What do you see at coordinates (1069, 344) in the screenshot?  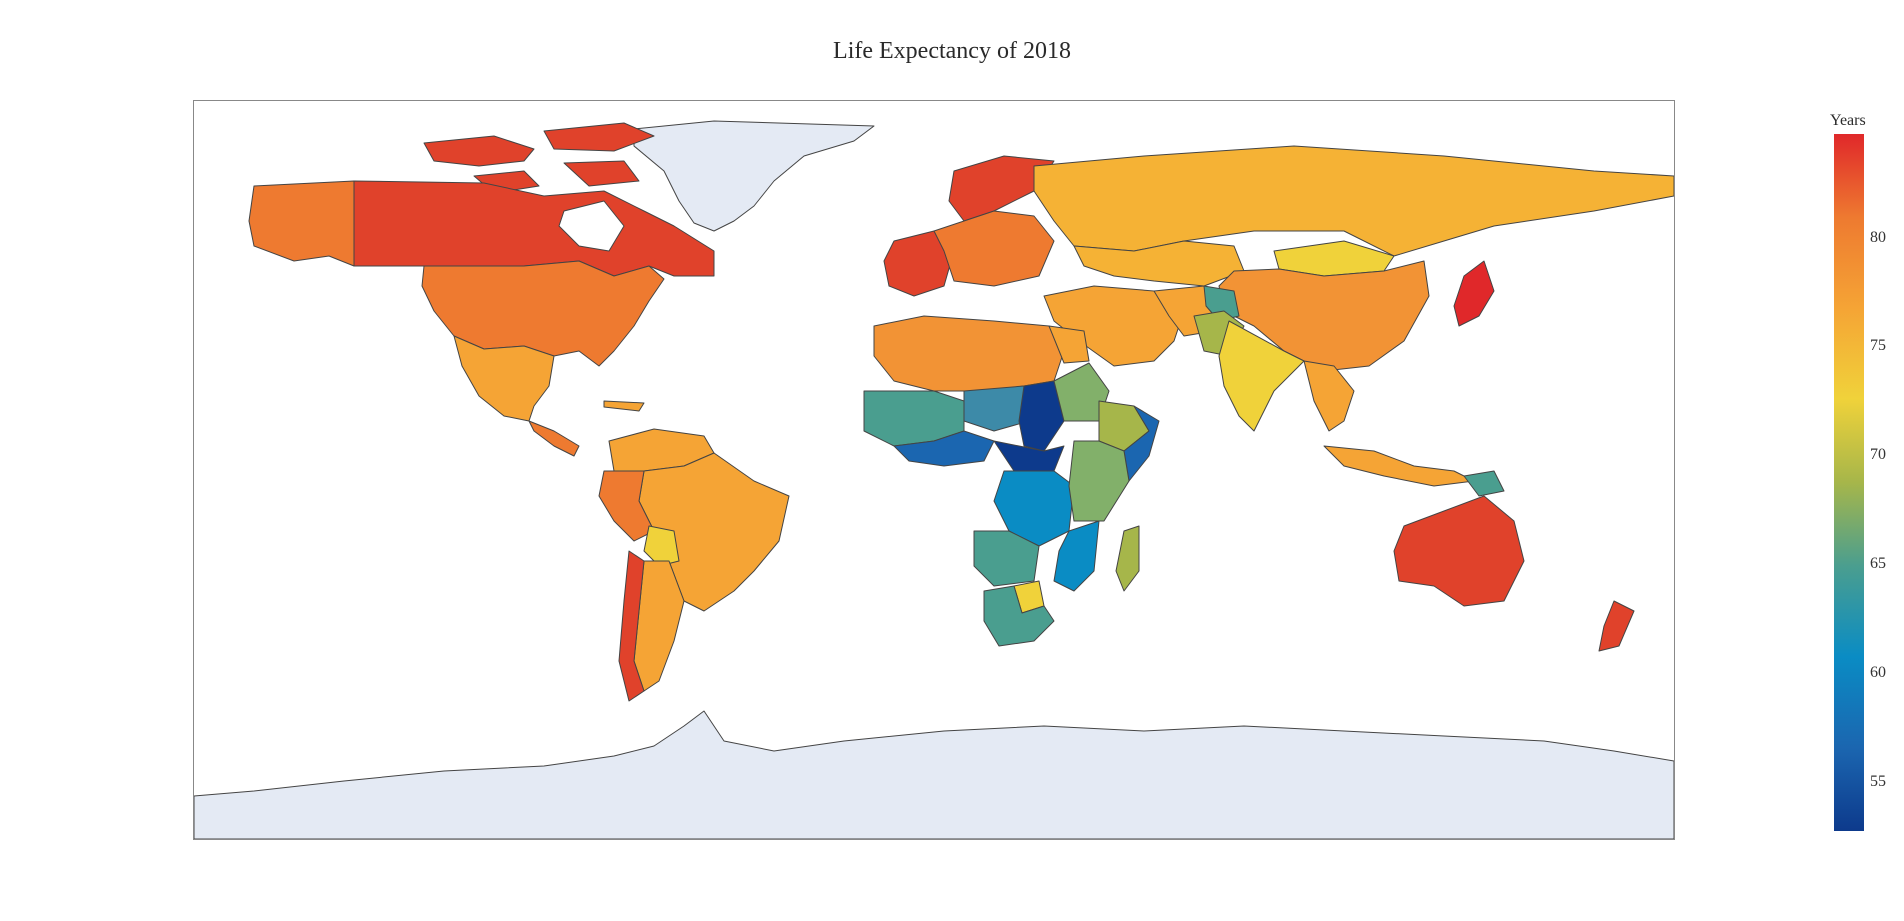 I see `region-egypt` at bounding box center [1069, 344].